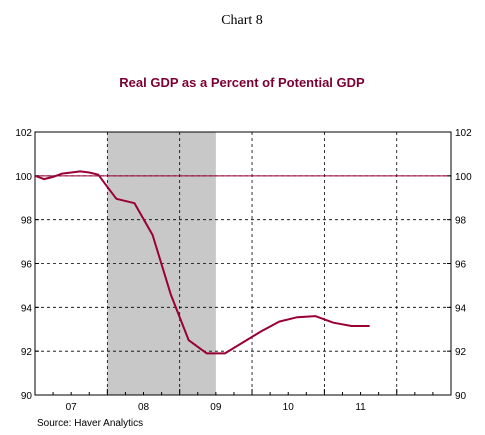  What do you see at coordinates (463, 177) in the screenshot?
I see `y-tick-label-right: 100` at bounding box center [463, 177].